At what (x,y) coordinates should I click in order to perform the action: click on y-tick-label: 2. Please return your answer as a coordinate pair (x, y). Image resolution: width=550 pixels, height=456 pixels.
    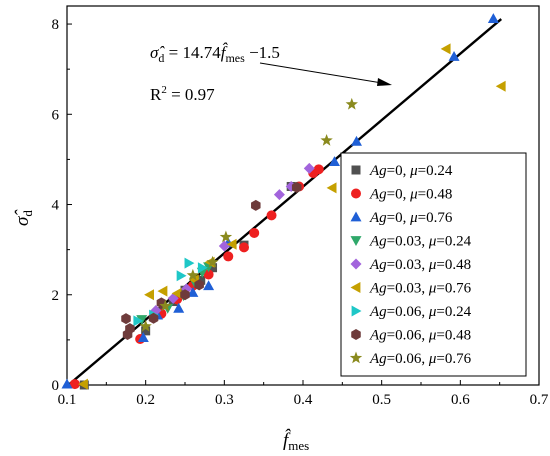
    Looking at the image, I should click on (56, 296).